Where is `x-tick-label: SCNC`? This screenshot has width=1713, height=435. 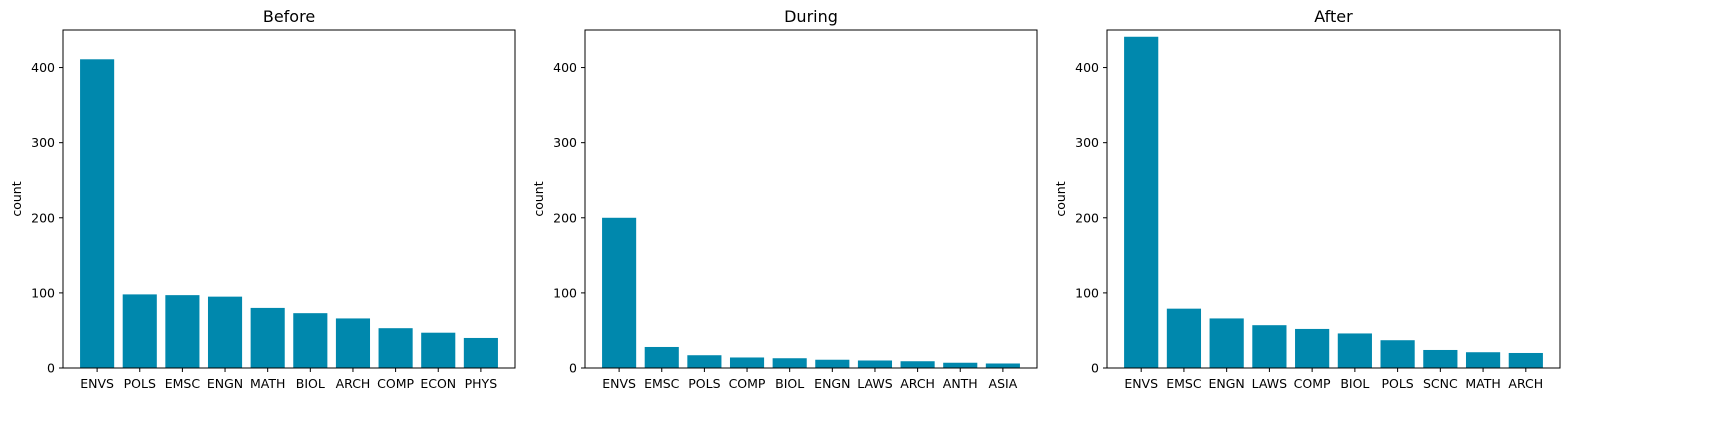
x-tick-label: SCNC is located at coordinates (1440, 383).